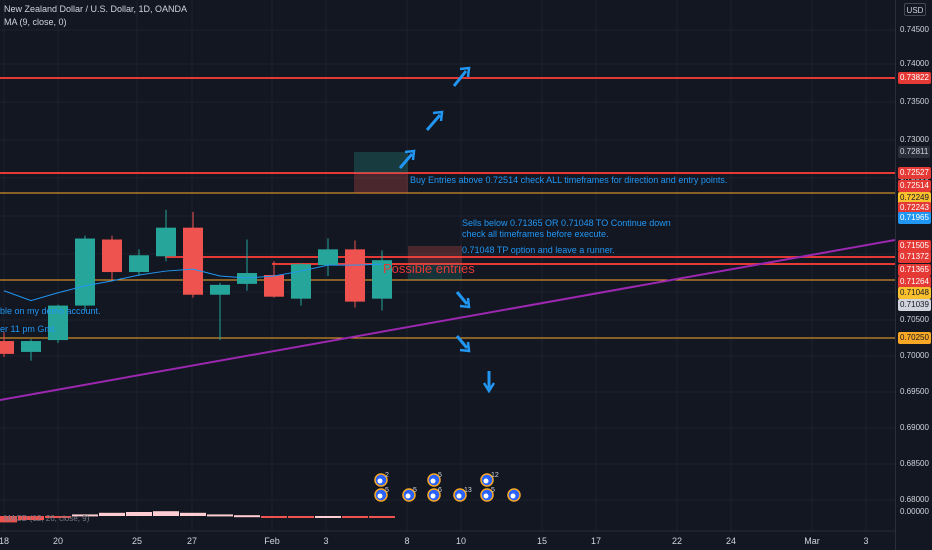 This screenshot has width=932, height=550. Describe the element at coordinates (137, 541) in the screenshot. I see `time-tick-label: 25` at that location.